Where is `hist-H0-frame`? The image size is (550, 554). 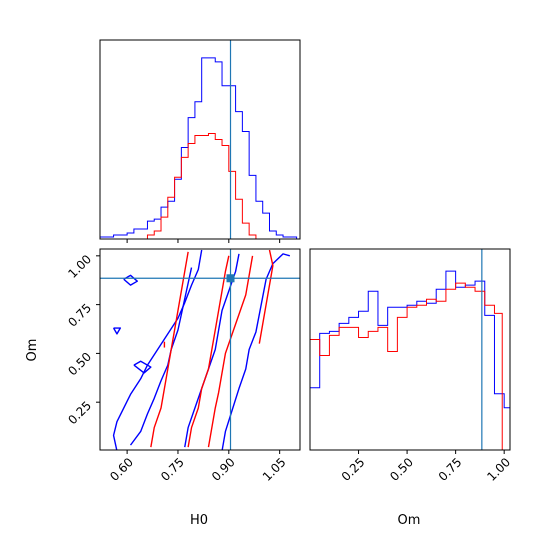
hist-H0-frame is located at coordinates (200, 139).